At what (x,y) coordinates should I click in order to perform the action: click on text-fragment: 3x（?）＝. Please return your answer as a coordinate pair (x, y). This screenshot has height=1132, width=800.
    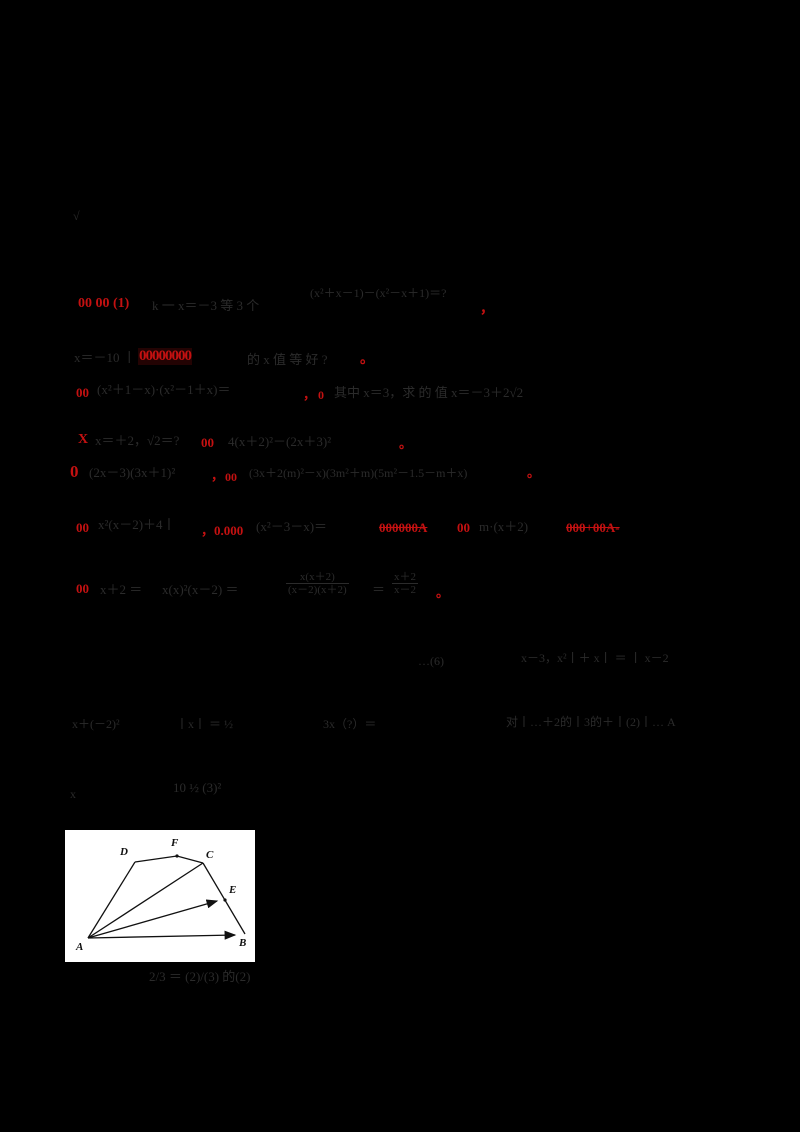
    Looking at the image, I should click on (350, 724).